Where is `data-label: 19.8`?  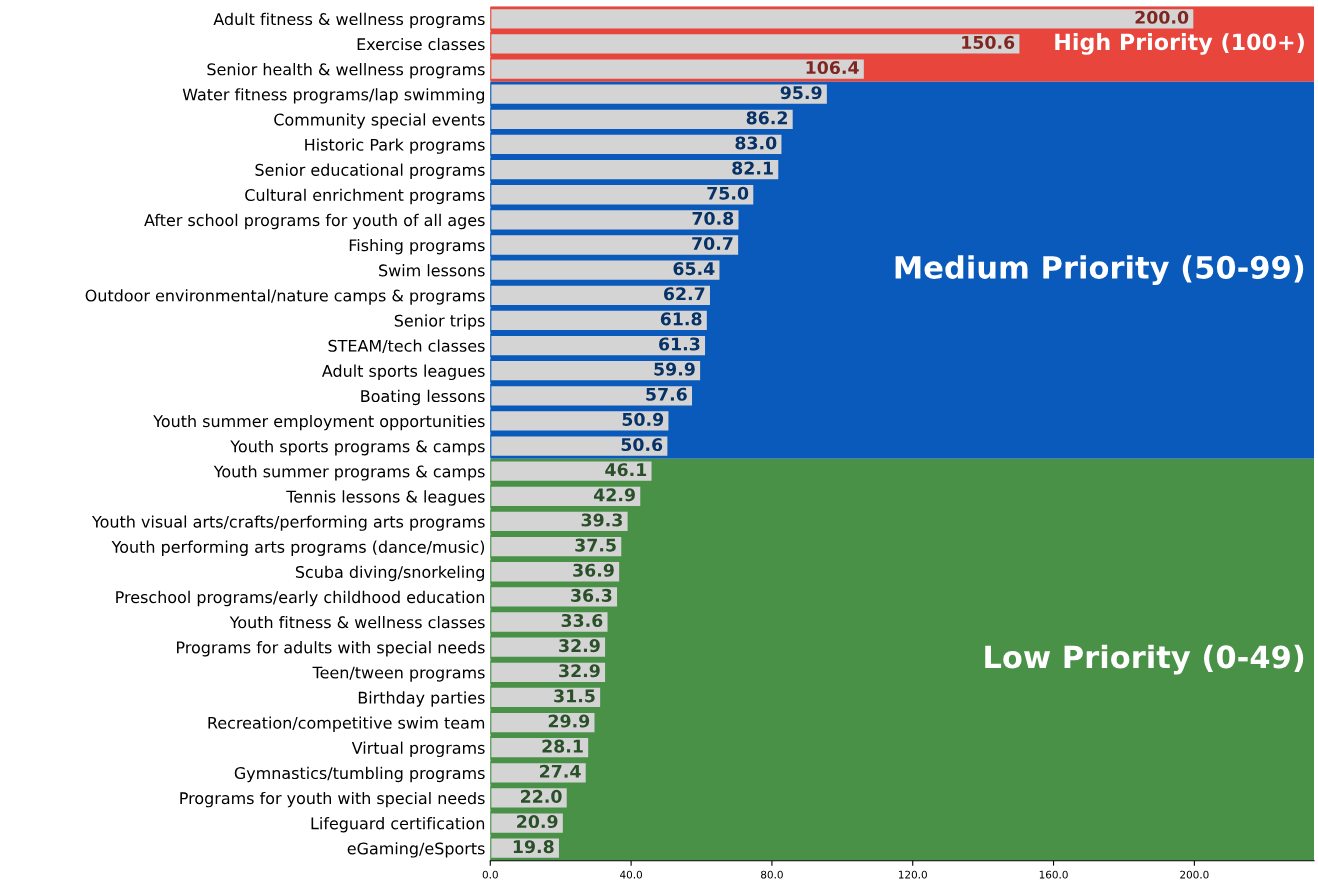 data-label: 19.8 is located at coordinates (533, 847).